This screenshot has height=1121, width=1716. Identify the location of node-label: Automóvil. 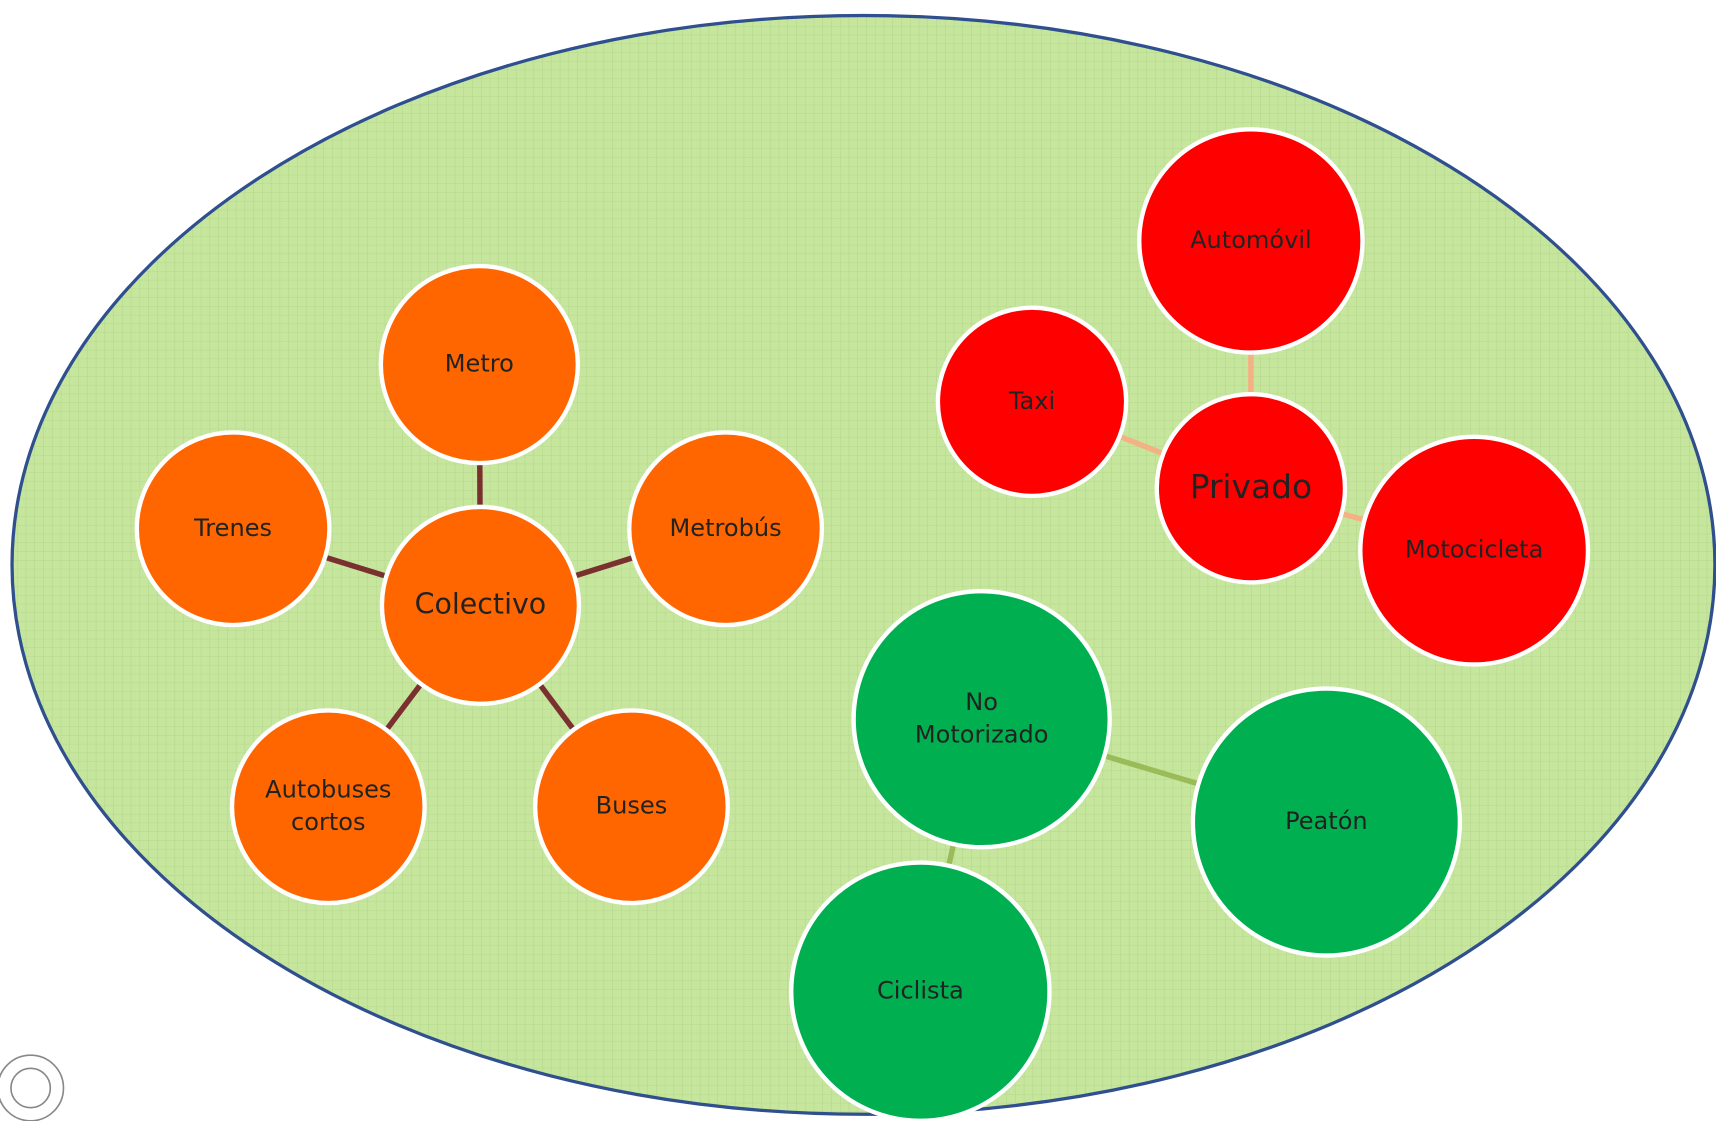
(1251, 240).